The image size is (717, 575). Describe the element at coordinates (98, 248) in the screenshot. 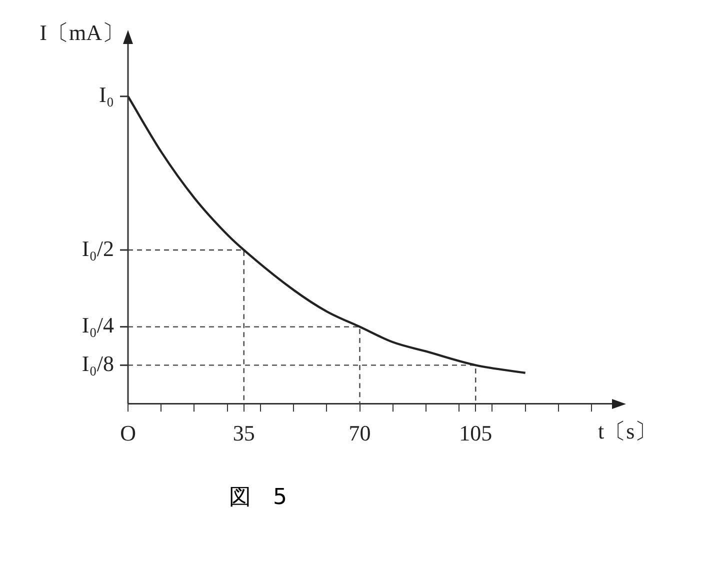

I see `text: I₀/2` at that location.